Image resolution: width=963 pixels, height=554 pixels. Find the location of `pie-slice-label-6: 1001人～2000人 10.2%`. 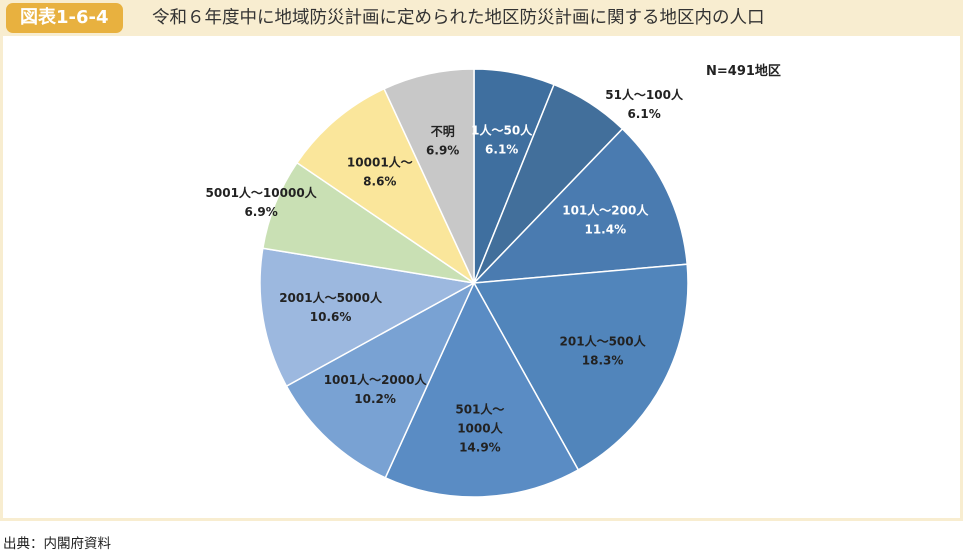

pie-slice-label-6: 1001人～2000人 10.2% is located at coordinates (376, 389).